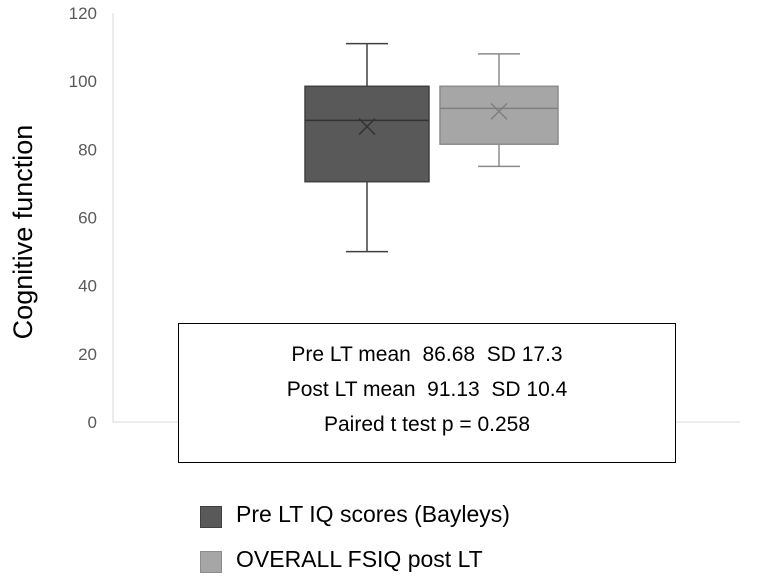 This screenshot has width=765, height=585. I want to click on legend-item-pre-lt: Pre LT IQ scores (Bayleys), so click(410, 517).